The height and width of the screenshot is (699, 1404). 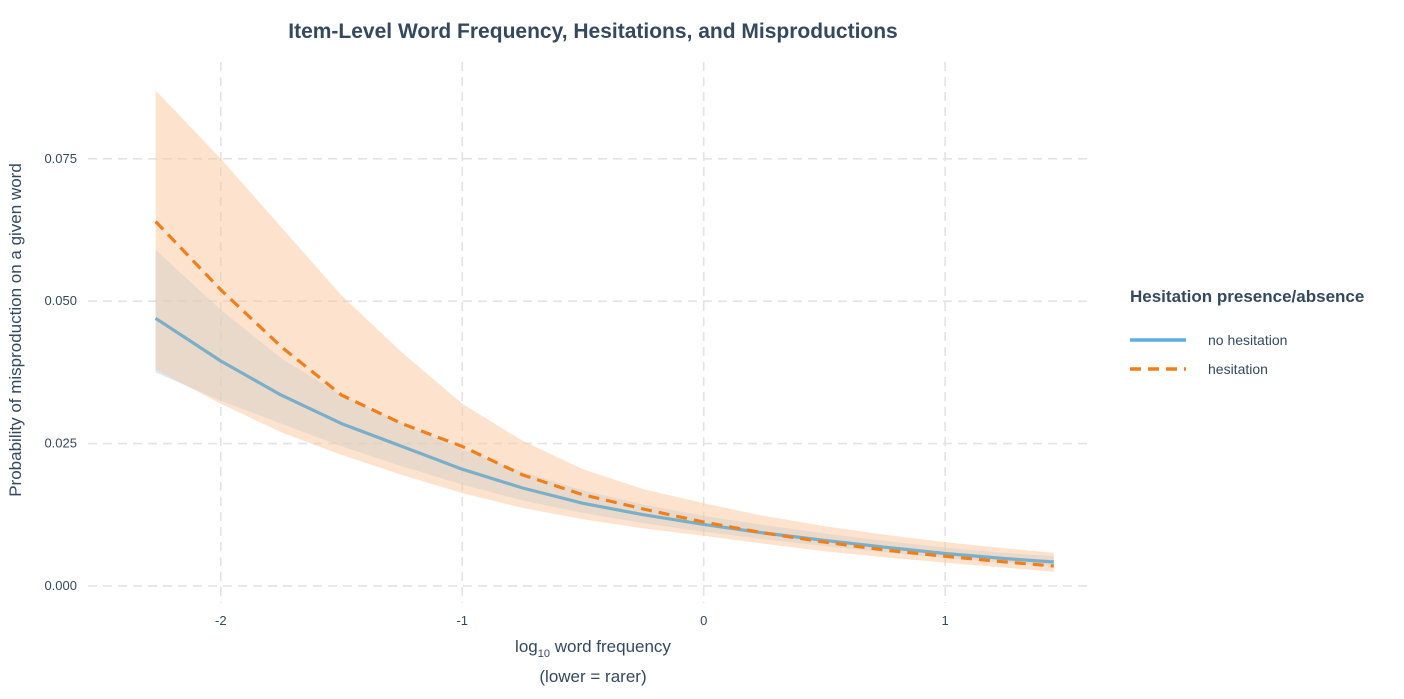 I want to click on x-tick-label: -2, so click(x=221, y=620).